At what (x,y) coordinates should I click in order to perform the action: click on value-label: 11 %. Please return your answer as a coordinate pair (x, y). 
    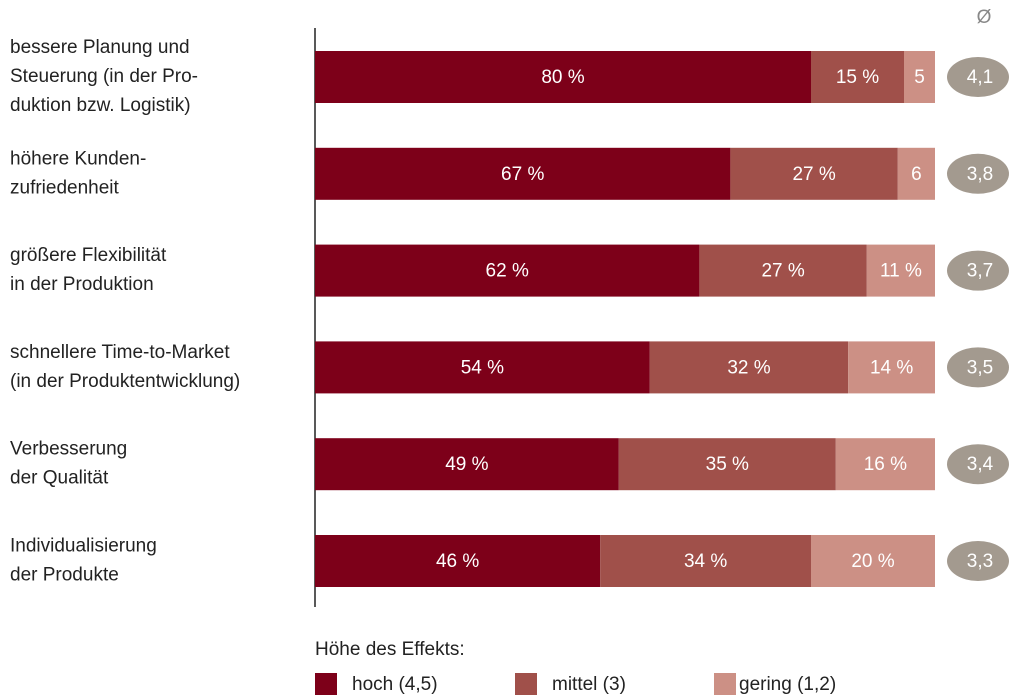
    Looking at the image, I should click on (901, 271).